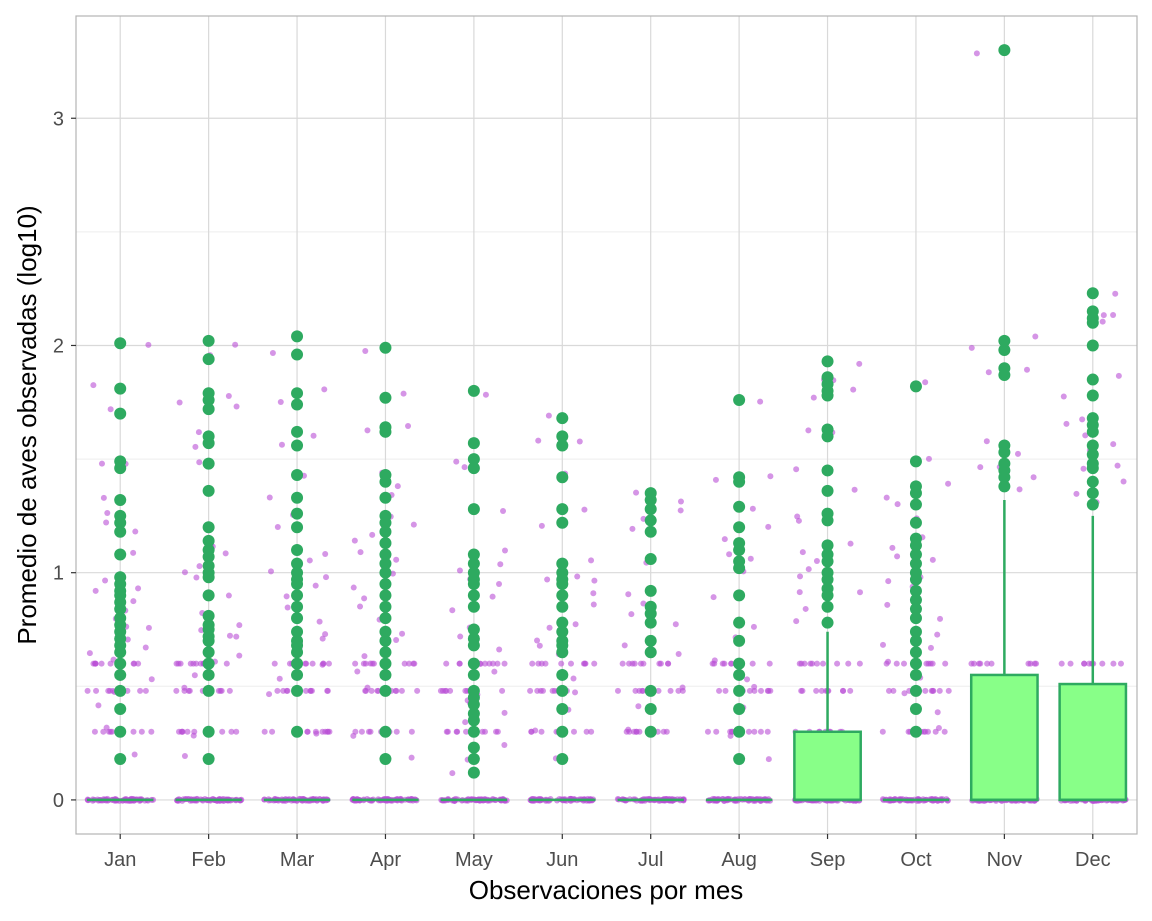  Describe the element at coordinates (27, 424) in the screenshot. I see `y-axis-title: Promedio de aves observadas (log10)` at that location.